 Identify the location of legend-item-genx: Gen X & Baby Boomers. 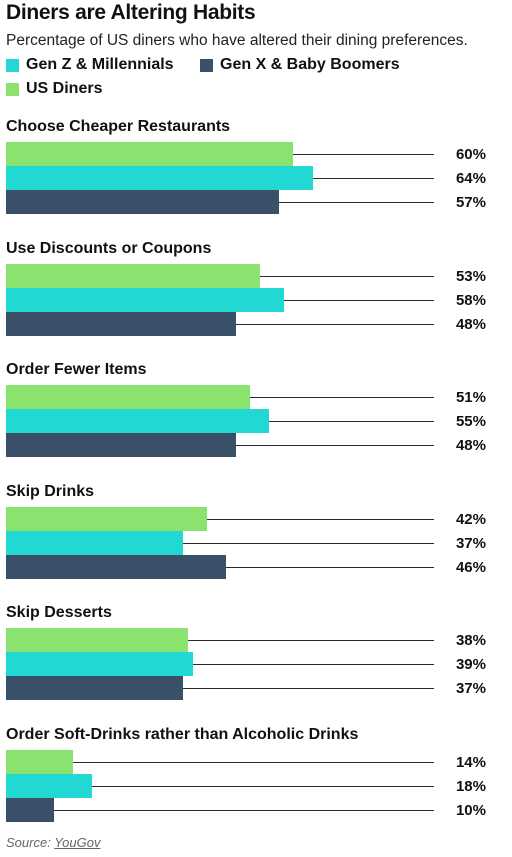
(300, 65).